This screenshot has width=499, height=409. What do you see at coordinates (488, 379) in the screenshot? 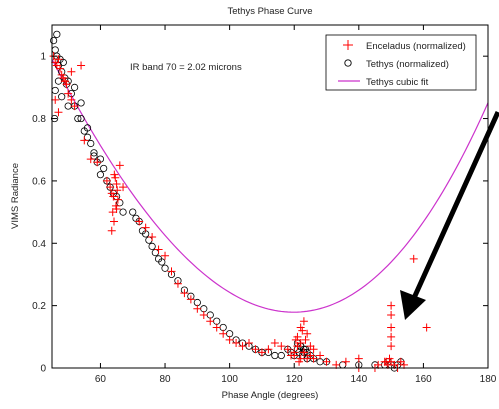
I see `x-tick-label: 180` at bounding box center [488, 379].